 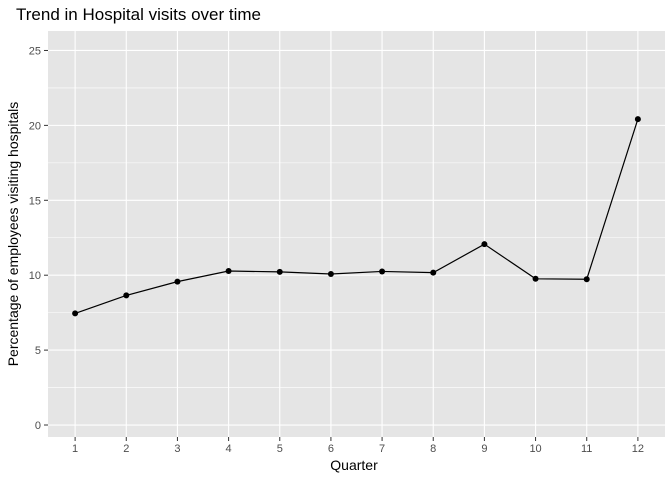 I want to click on x-tick-label: 11, so click(x=586, y=449).